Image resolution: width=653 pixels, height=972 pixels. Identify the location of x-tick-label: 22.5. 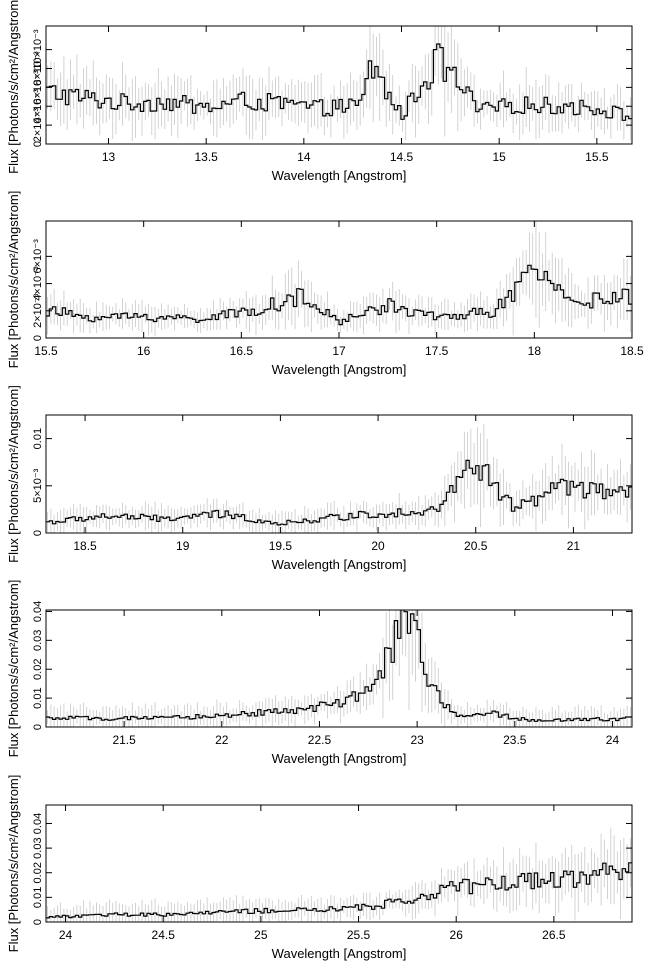
(320, 740).